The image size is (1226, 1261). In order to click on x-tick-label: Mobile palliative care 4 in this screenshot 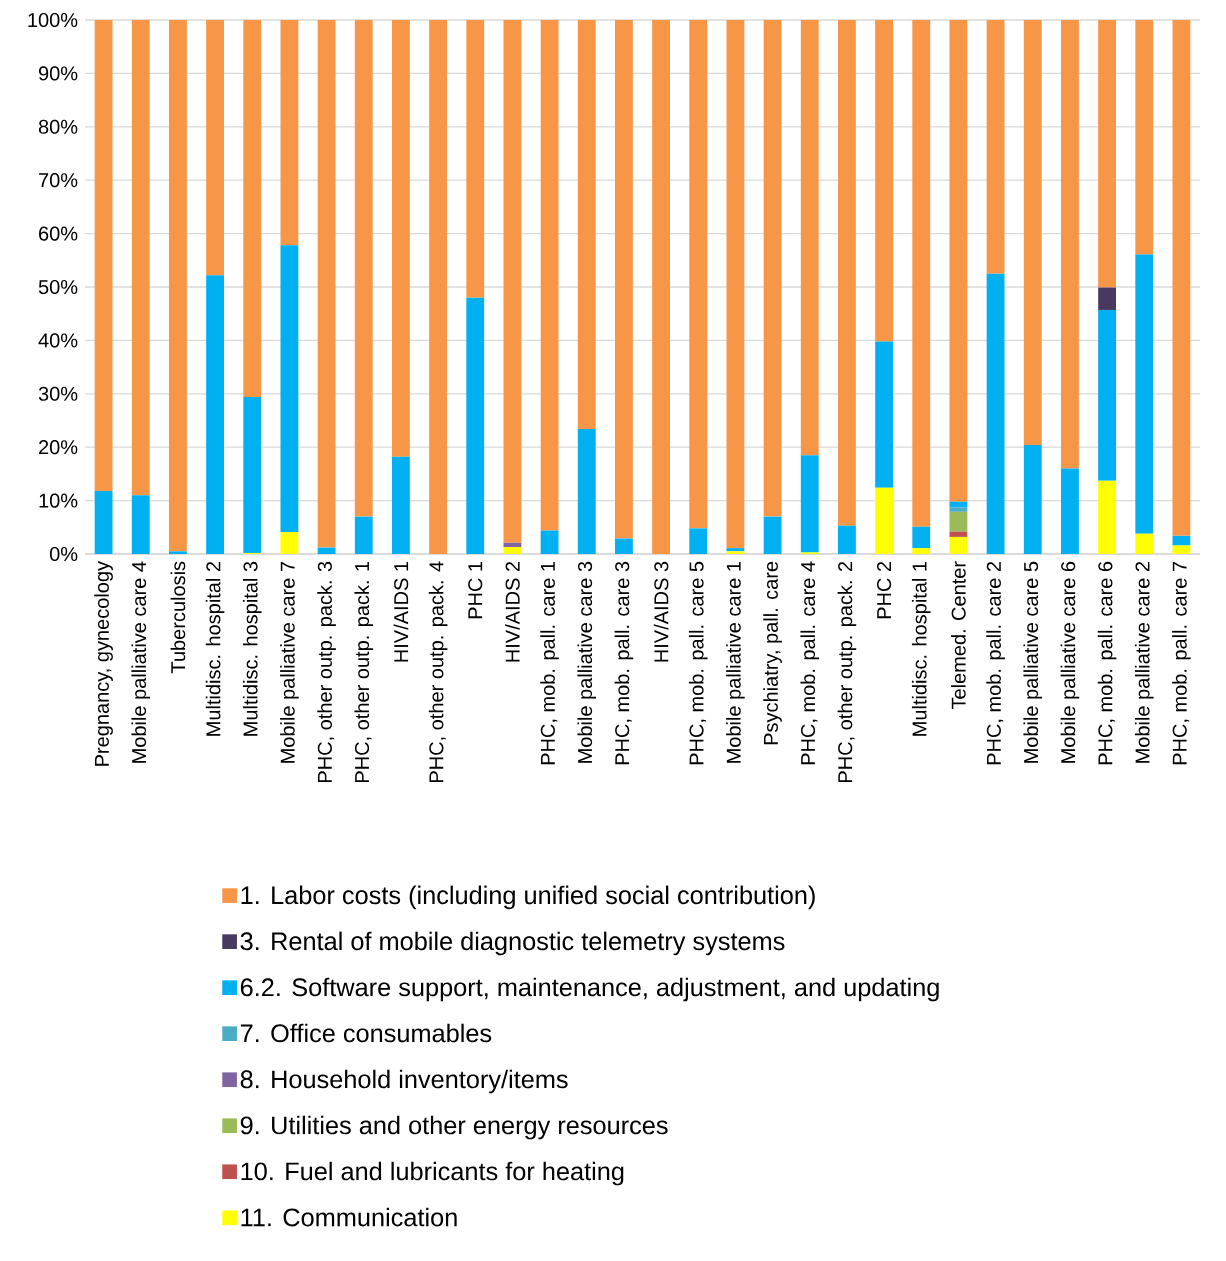, I will do `click(141, 662)`.